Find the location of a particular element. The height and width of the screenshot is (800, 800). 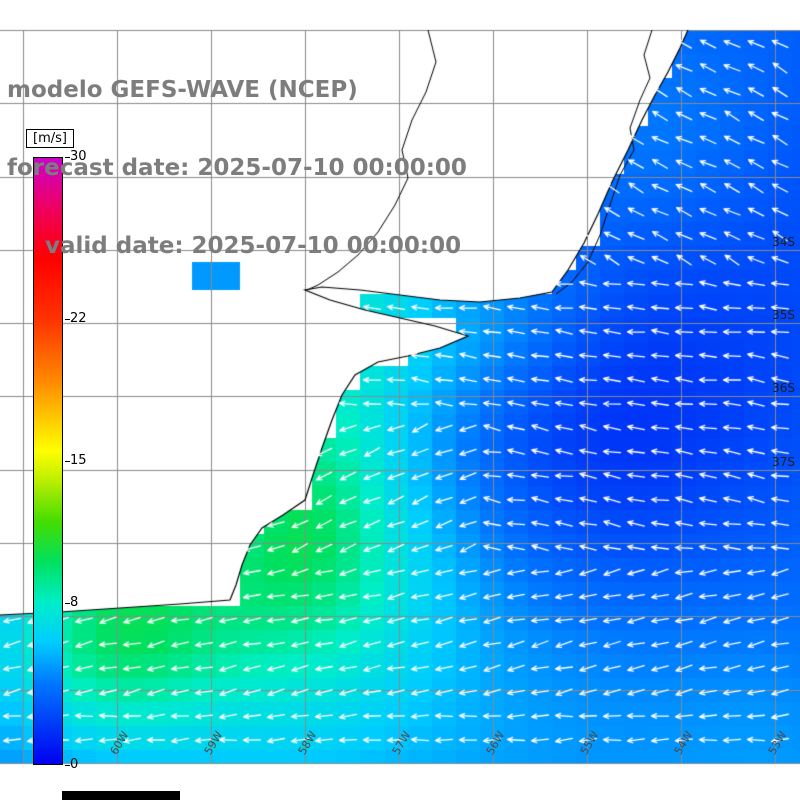

colorbar-gradient is located at coordinates (48, 461).